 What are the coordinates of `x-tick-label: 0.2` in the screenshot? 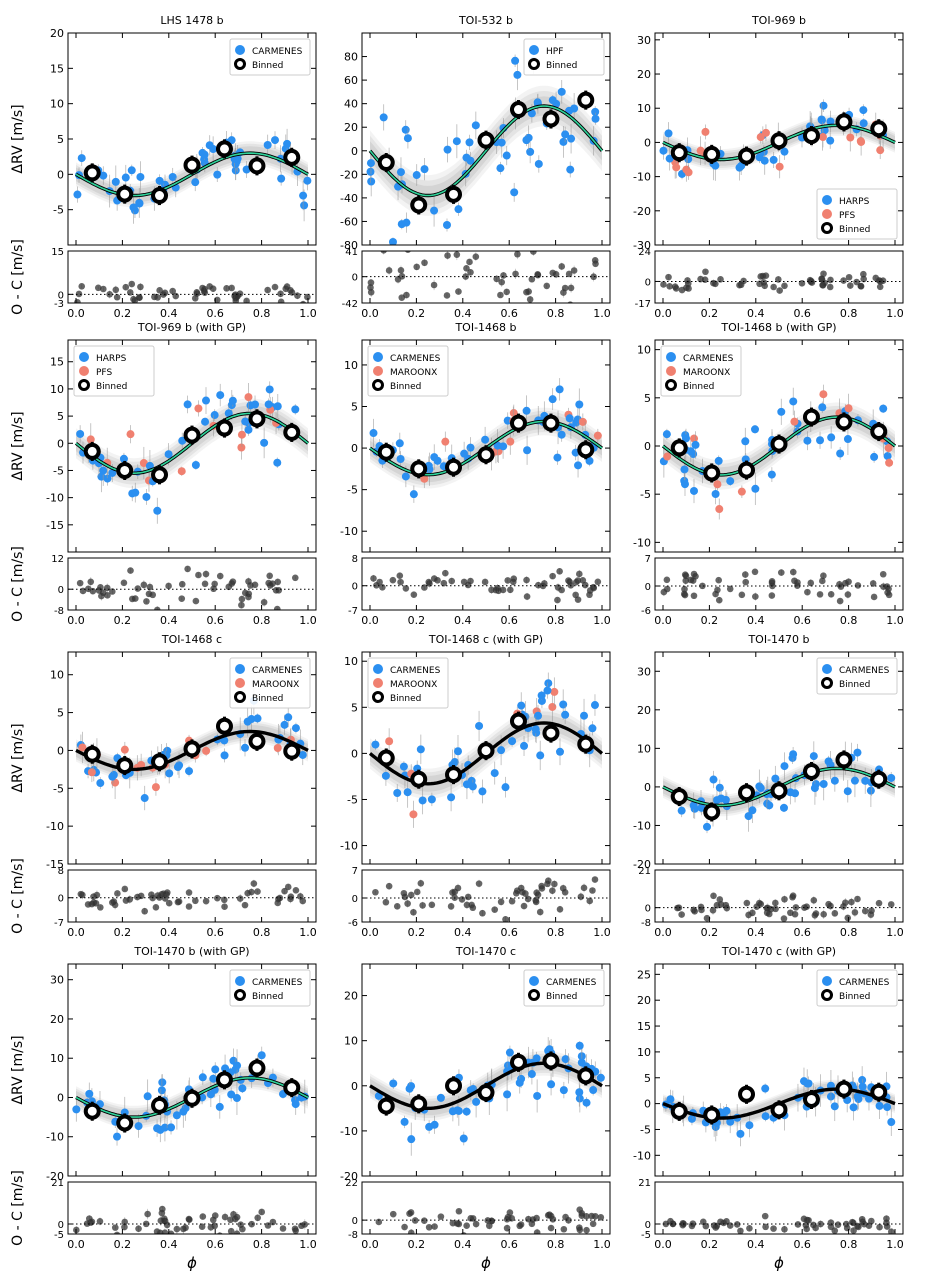 It's located at (417, 1244).